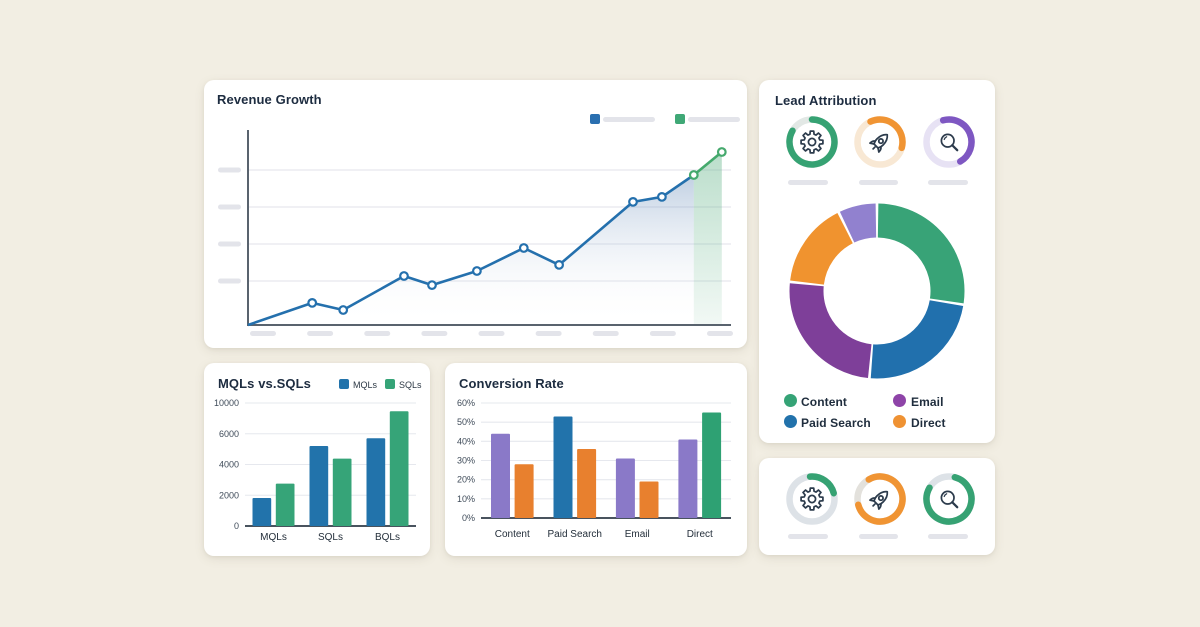 The height and width of the screenshot is (627, 1200). Describe the element at coordinates (236, 526) in the screenshot. I see `svg-text: 0` at that location.